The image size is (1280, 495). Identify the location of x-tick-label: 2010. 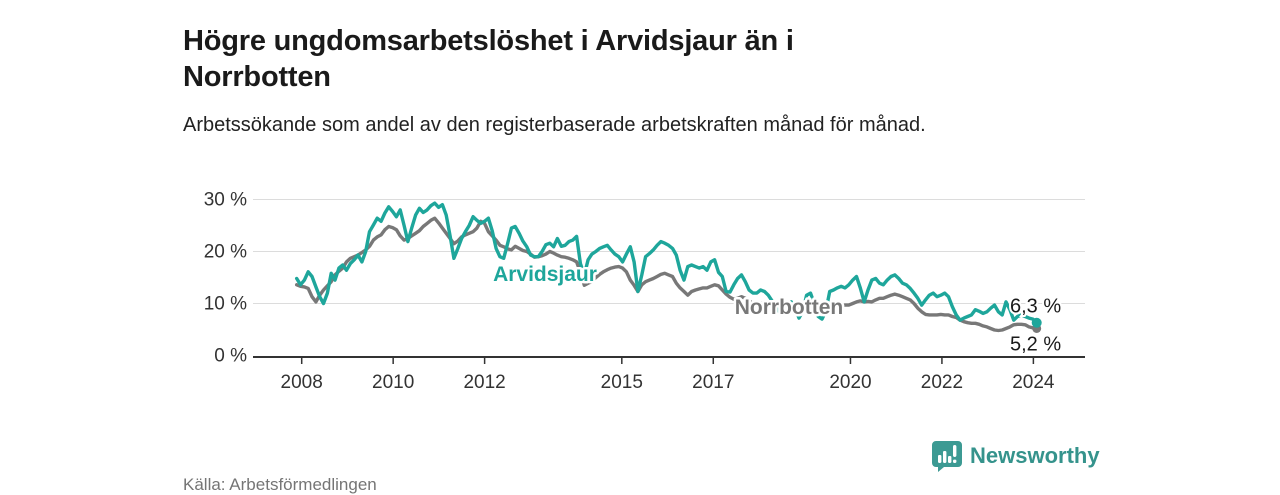
(393, 382).